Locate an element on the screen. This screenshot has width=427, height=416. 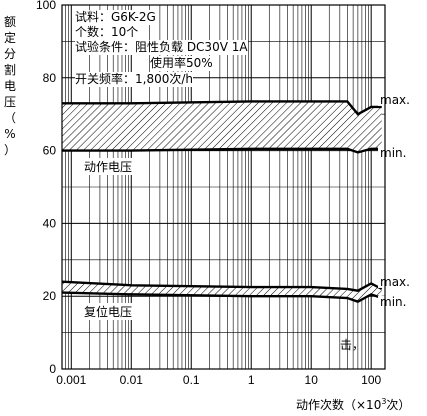
max-label-0: max. is located at coordinates (395, 100).